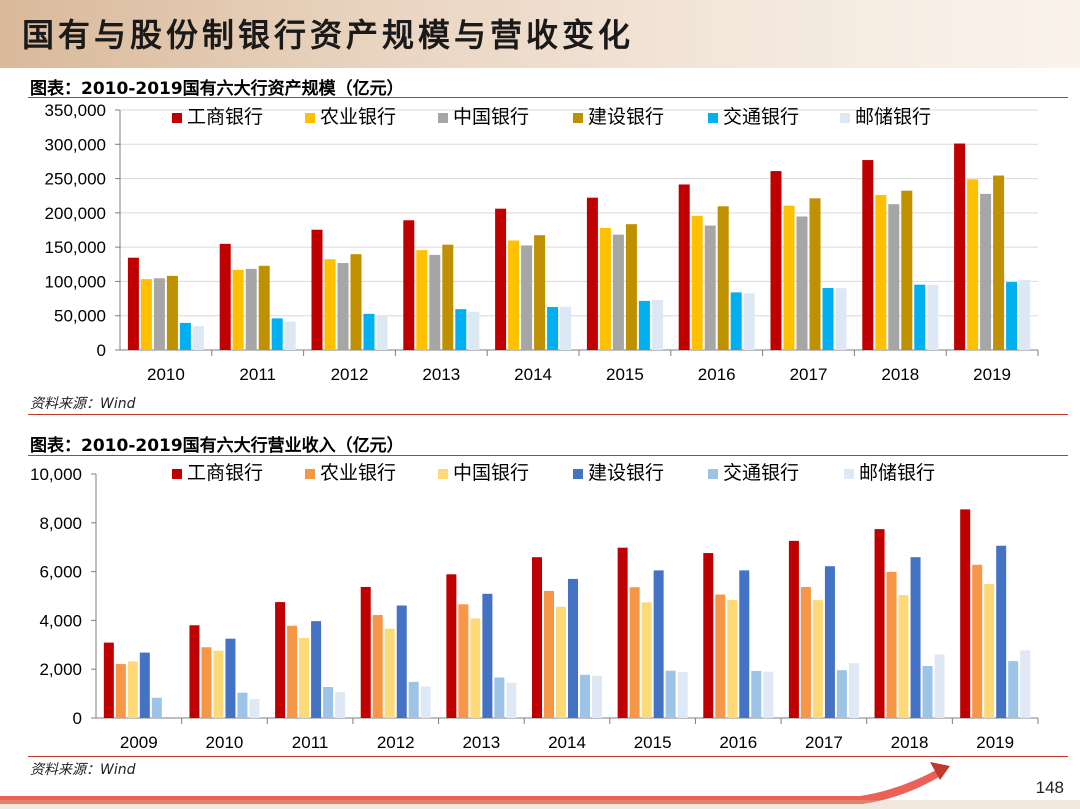 This screenshot has height=809, width=1080. What do you see at coordinates (101, 350) in the screenshot?
I see `y-tick-label: 0` at bounding box center [101, 350].